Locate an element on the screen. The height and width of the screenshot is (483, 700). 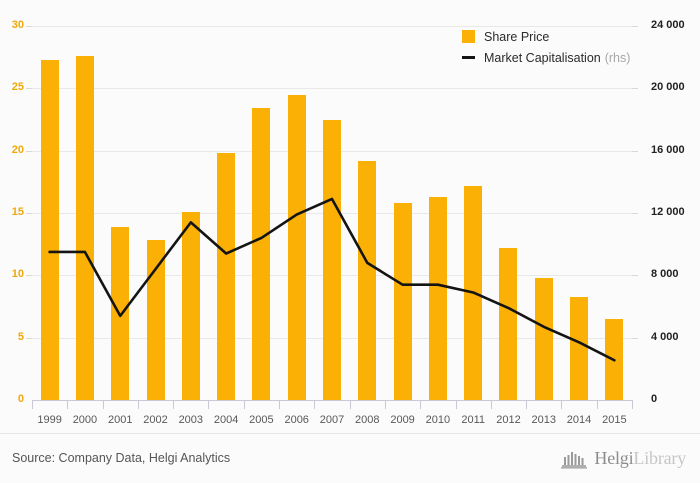
bar-2012 is located at coordinates (508, 324).